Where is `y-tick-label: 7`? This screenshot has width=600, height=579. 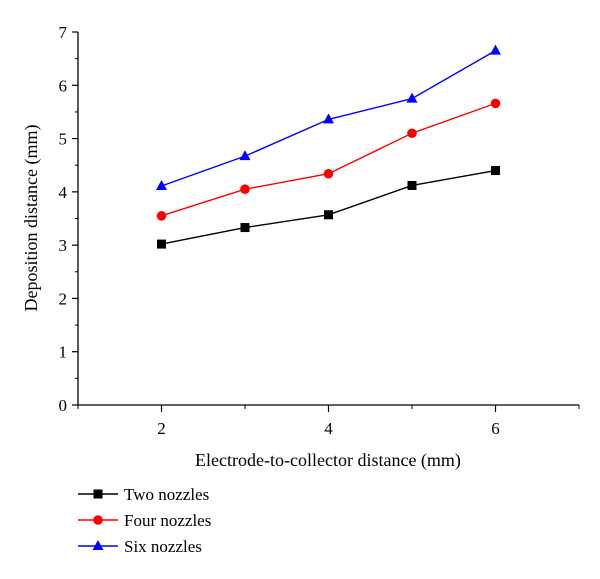 y-tick-label: 7 is located at coordinates (63, 32).